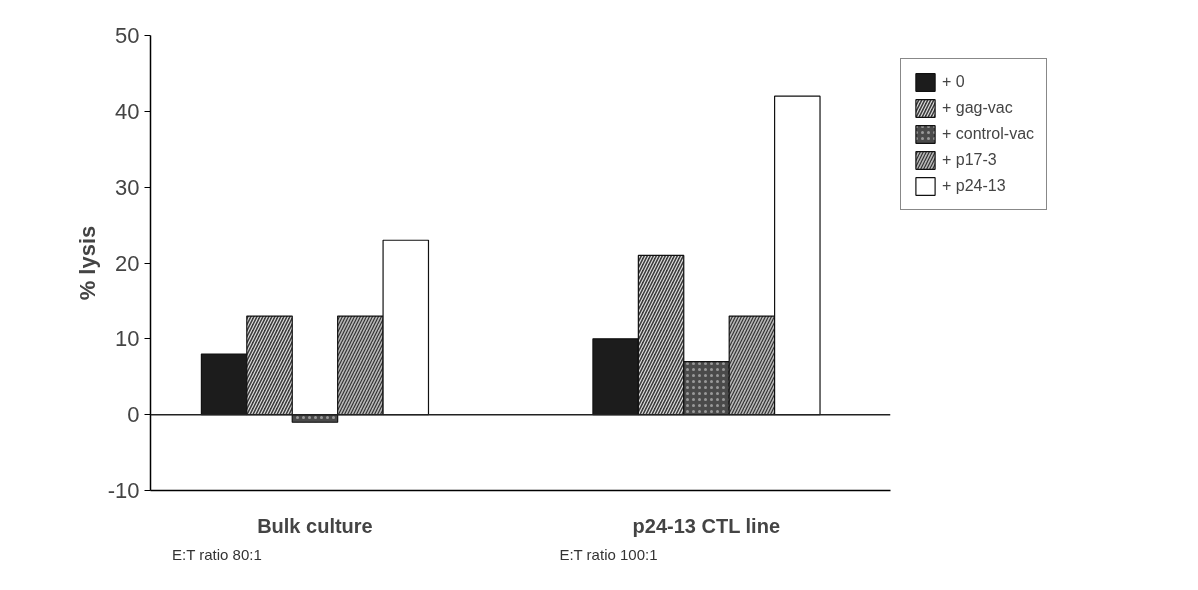 Image resolution: width=1198 pixels, height=590 pixels. Describe the element at coordinates (977, 108) in the screenshot. I see `legend-label: + gag-vac` at that location.